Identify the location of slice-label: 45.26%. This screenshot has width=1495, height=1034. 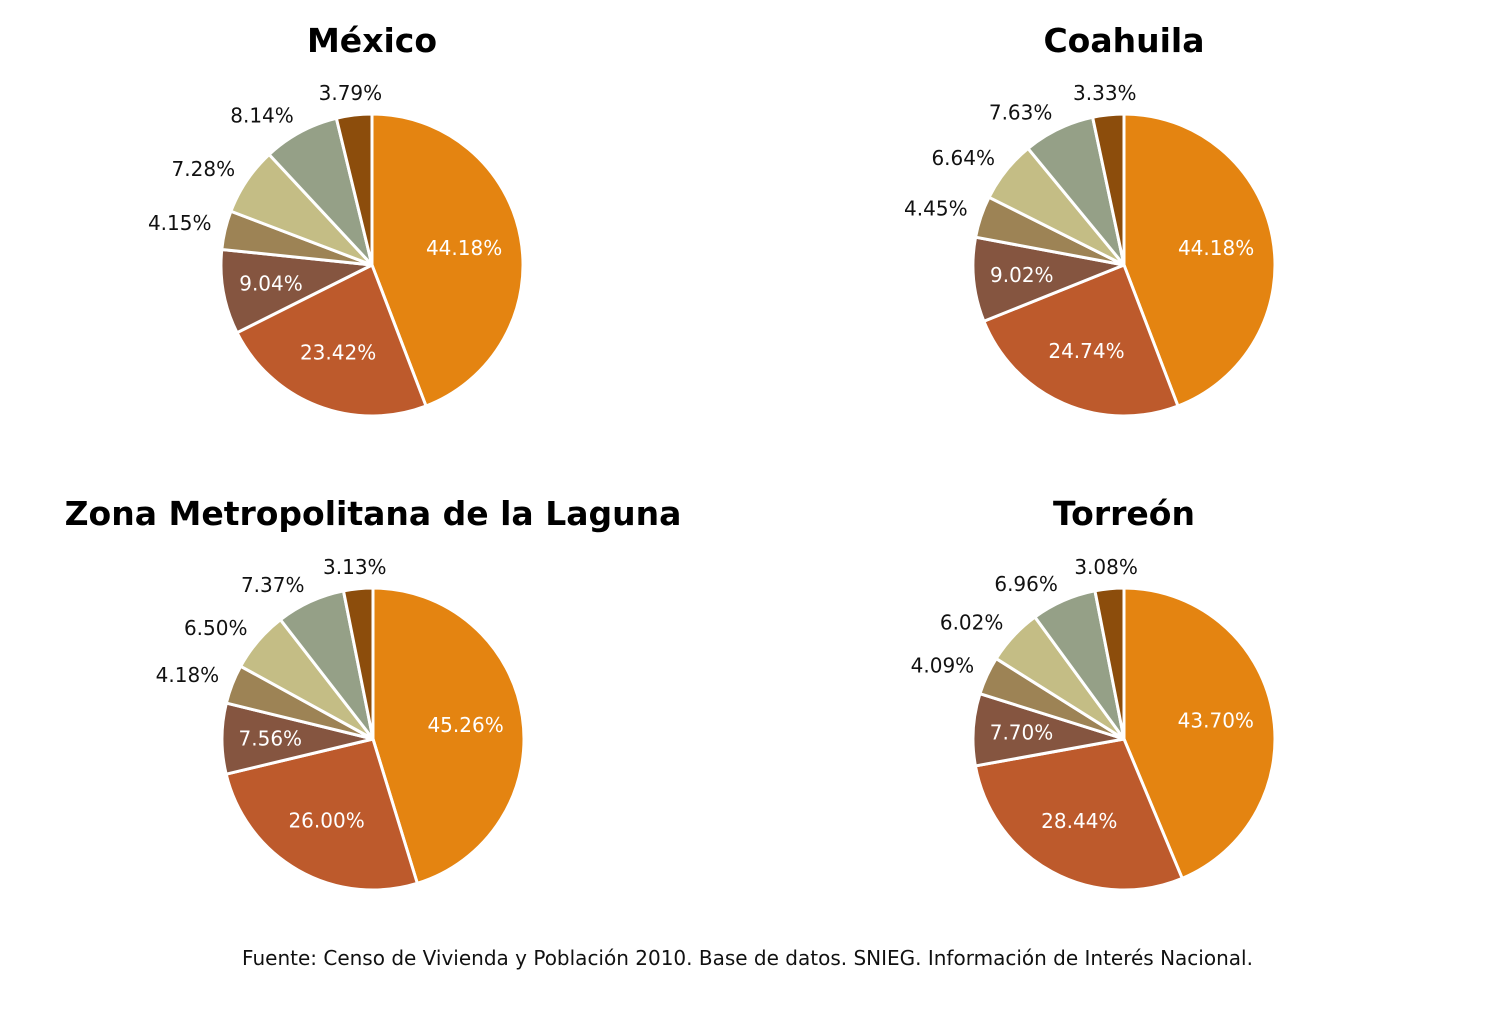
(465, 725).